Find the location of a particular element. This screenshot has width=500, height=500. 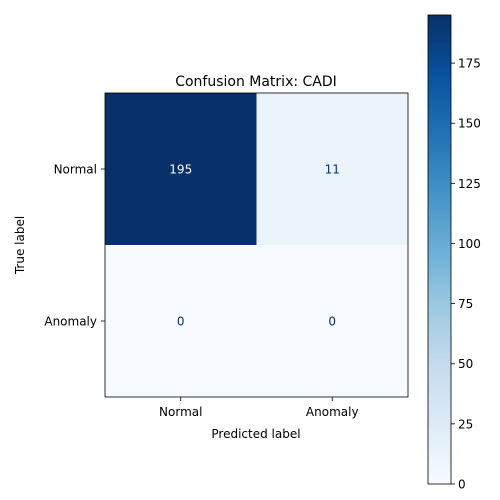

chart-title: Confusion Matrix: CADI is located at coordinates (256, 82).